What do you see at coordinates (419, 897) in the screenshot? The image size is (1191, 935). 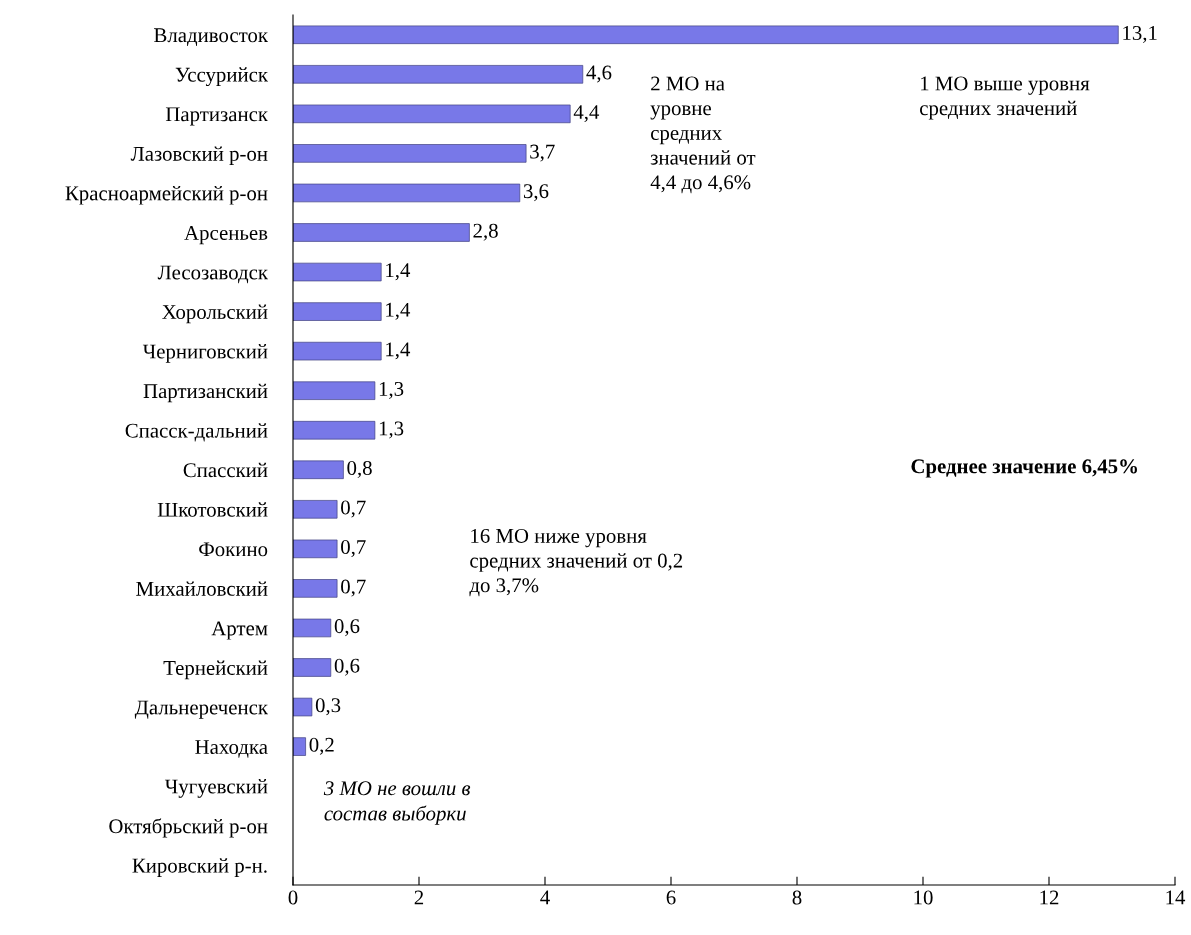 I see `x-tick-label: 2` at bounding box center [419, 897].